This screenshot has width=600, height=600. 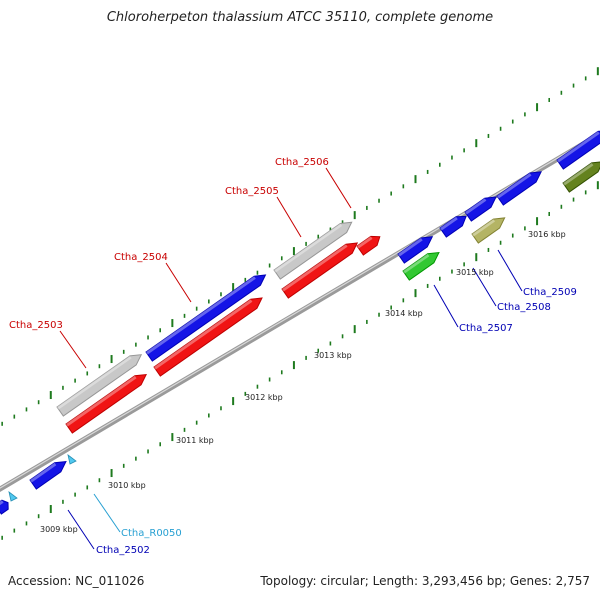 I want to click on scale-label: 3013 kbp, so click(x=333, y=355).